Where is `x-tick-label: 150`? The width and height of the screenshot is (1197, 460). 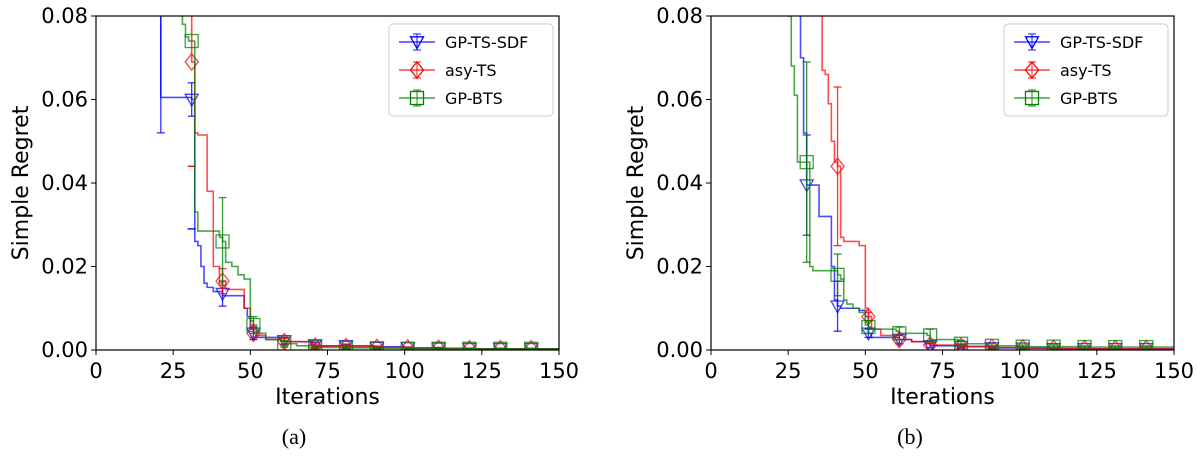
x-tick-label: 150 is located at coordinates (1174, 371).